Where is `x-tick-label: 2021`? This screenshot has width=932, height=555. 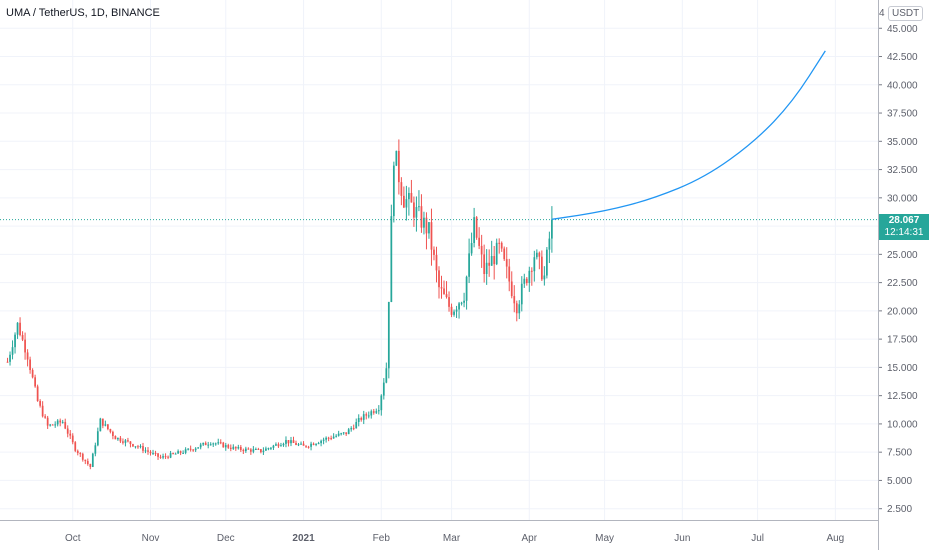
x-tick-label: 2021 is located at coordinates (303, 538).